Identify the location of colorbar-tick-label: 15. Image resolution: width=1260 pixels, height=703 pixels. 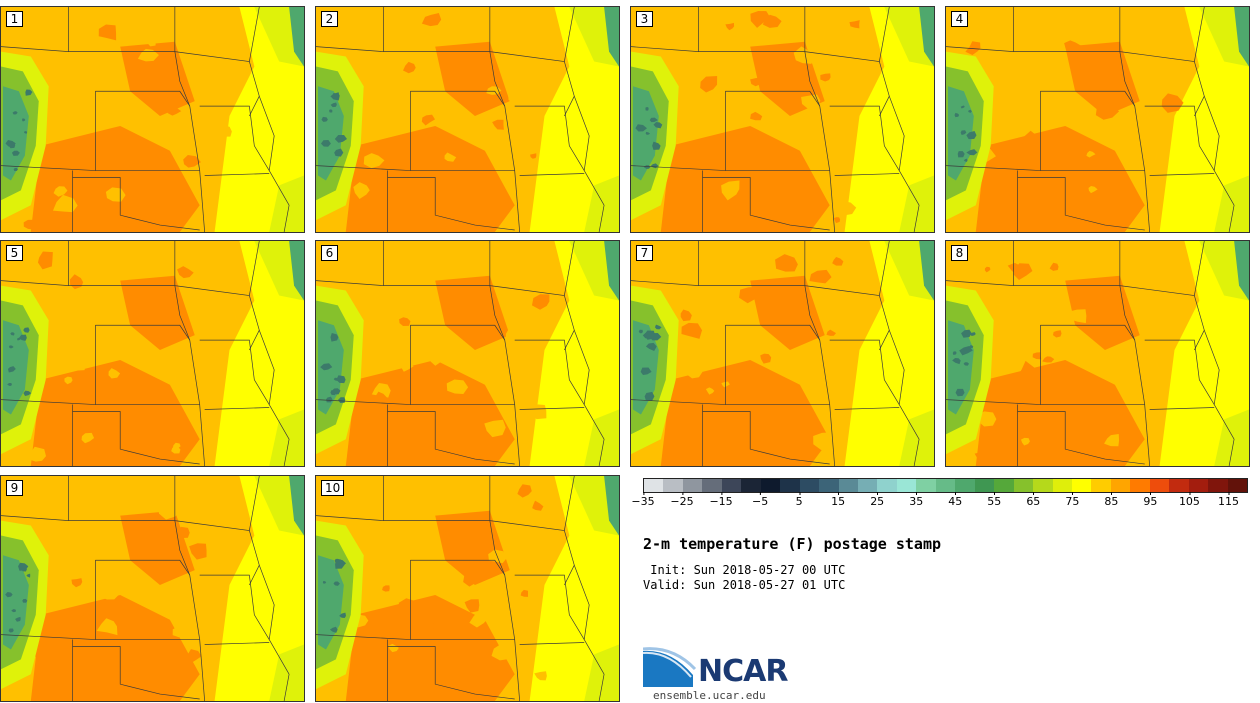
(838, 500).